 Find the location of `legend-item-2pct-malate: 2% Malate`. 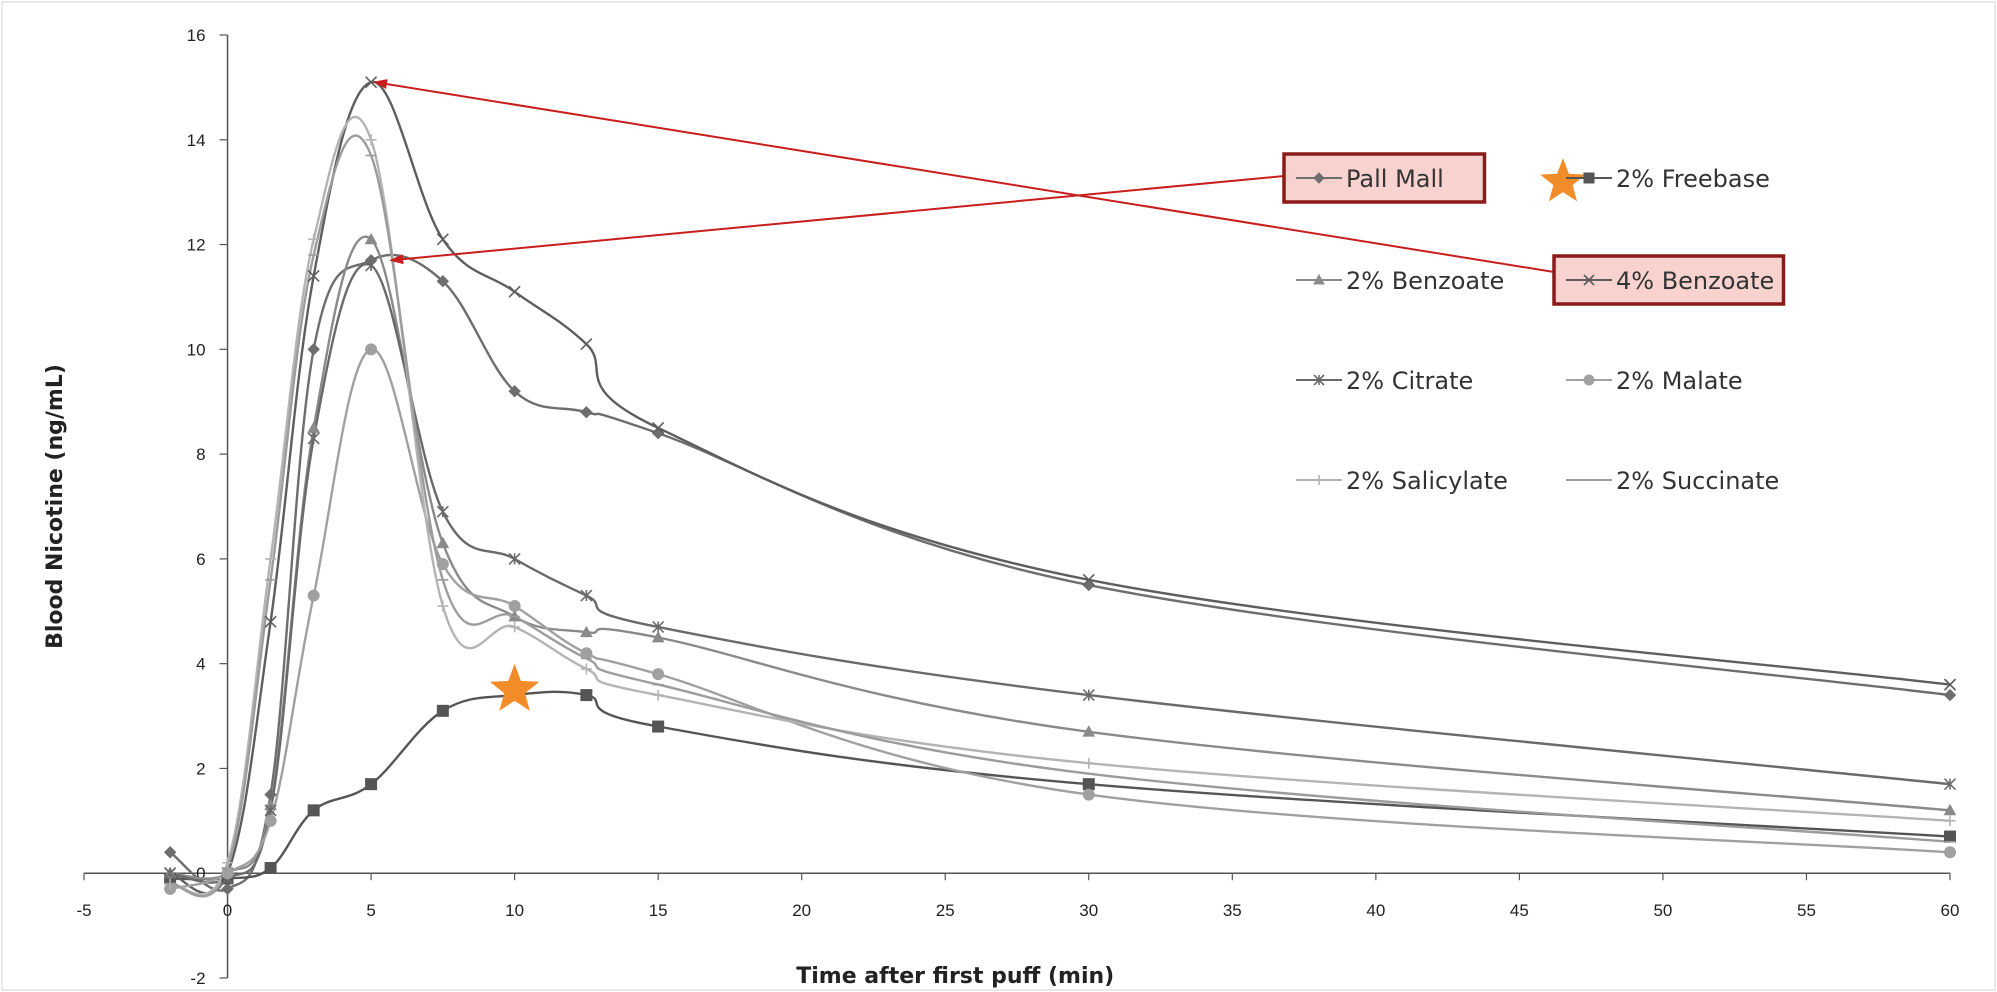

legend-item-2pct-malate: 2% Malate is located at coordinates (1654, 381).